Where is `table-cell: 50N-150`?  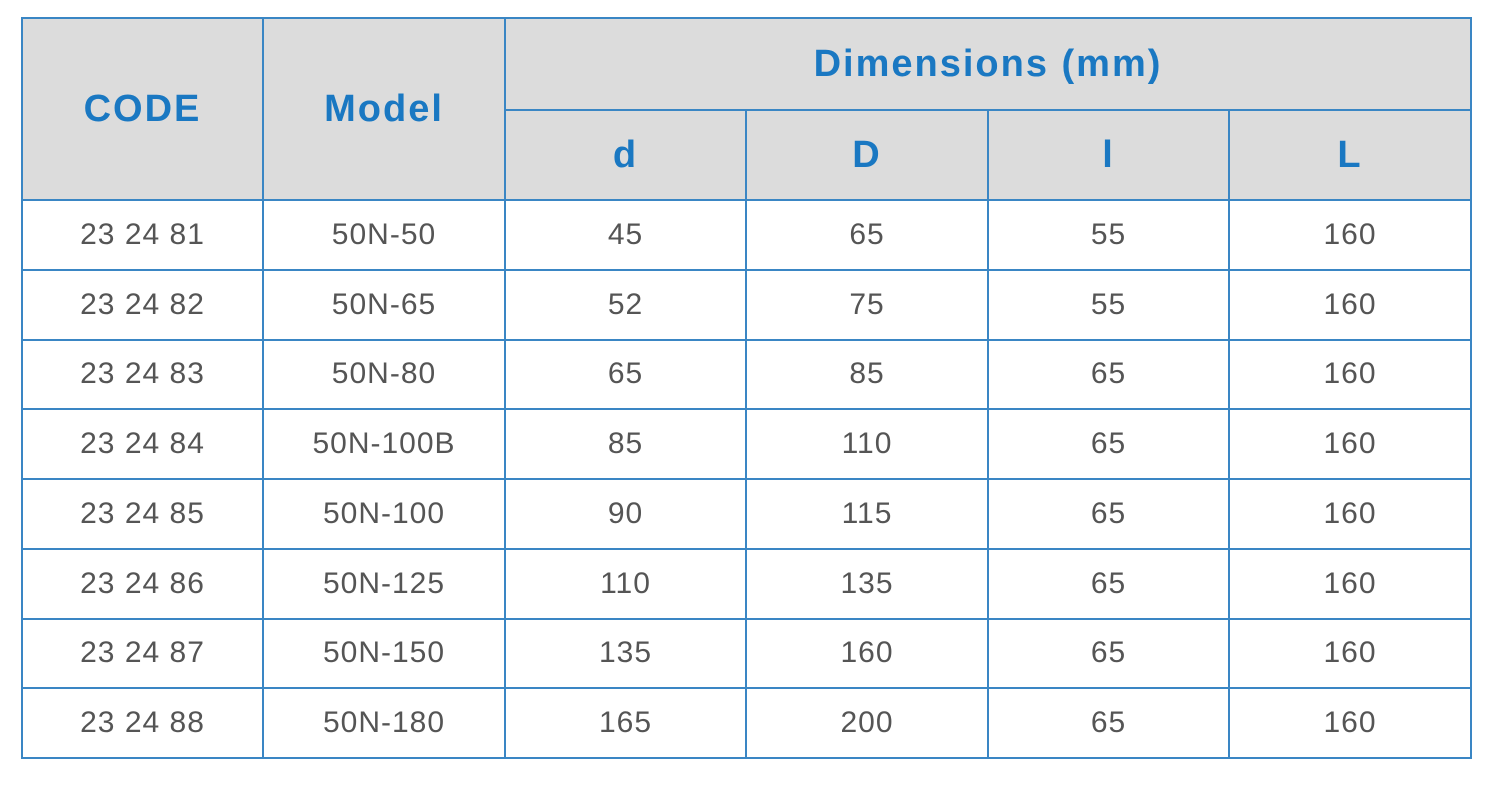 table-cell: 50N-150 is located at coordinates (384, 653).